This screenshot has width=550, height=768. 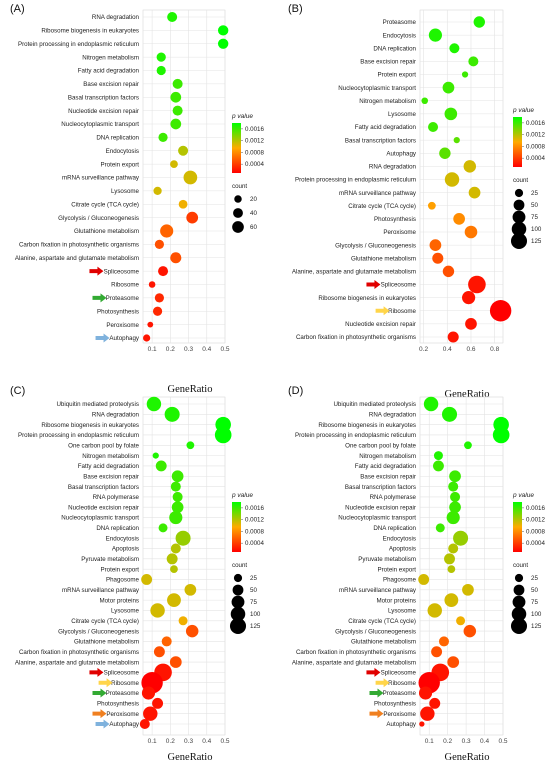 I want to click on pathway-label: Fatty acid degradation, so click(x=109, y=71).